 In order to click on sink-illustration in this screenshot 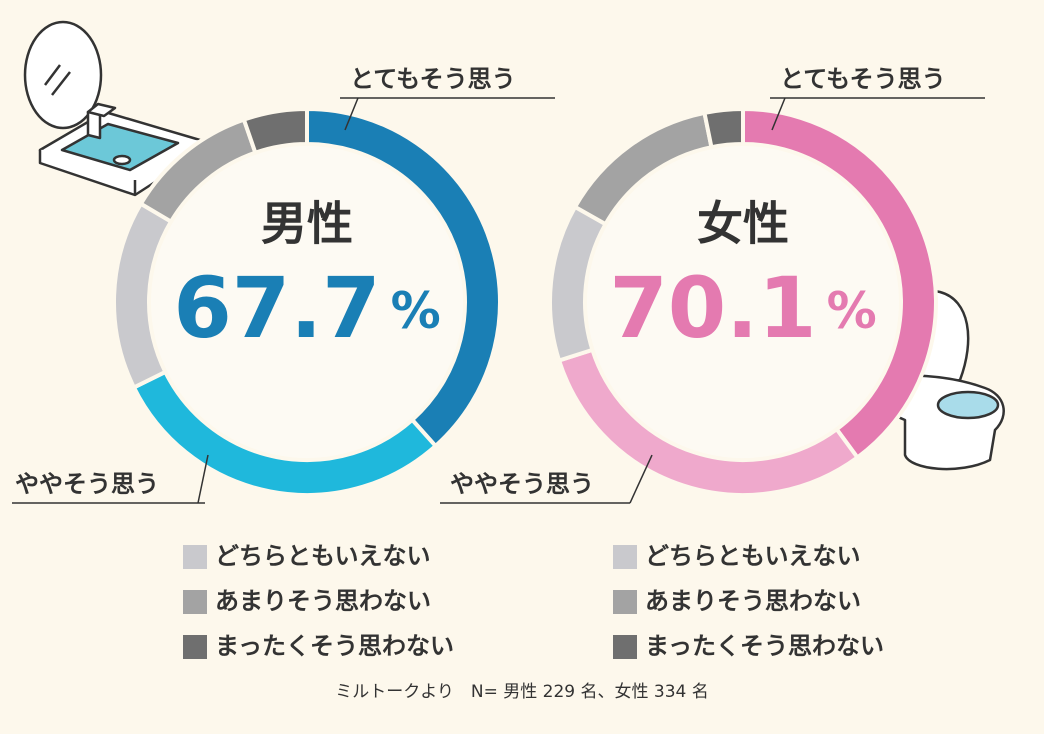, I will do `click(112, 108)`.